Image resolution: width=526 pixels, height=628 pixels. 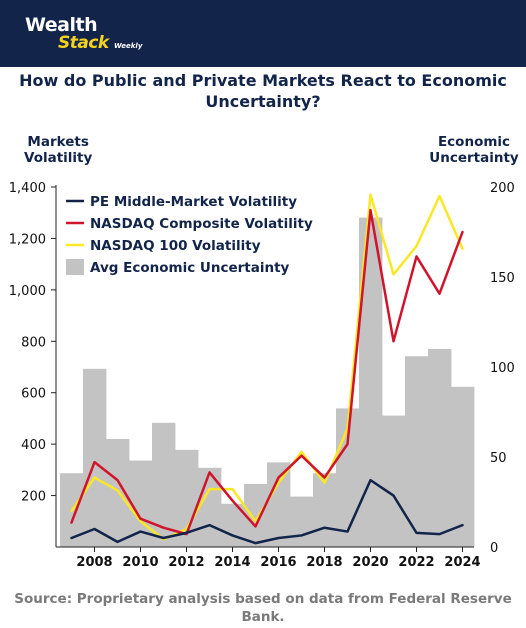 What do you see at coordinates (58, 158) in the screenshot?
I see `axis-title-line: Volatility` at bounding box center [58, 158].